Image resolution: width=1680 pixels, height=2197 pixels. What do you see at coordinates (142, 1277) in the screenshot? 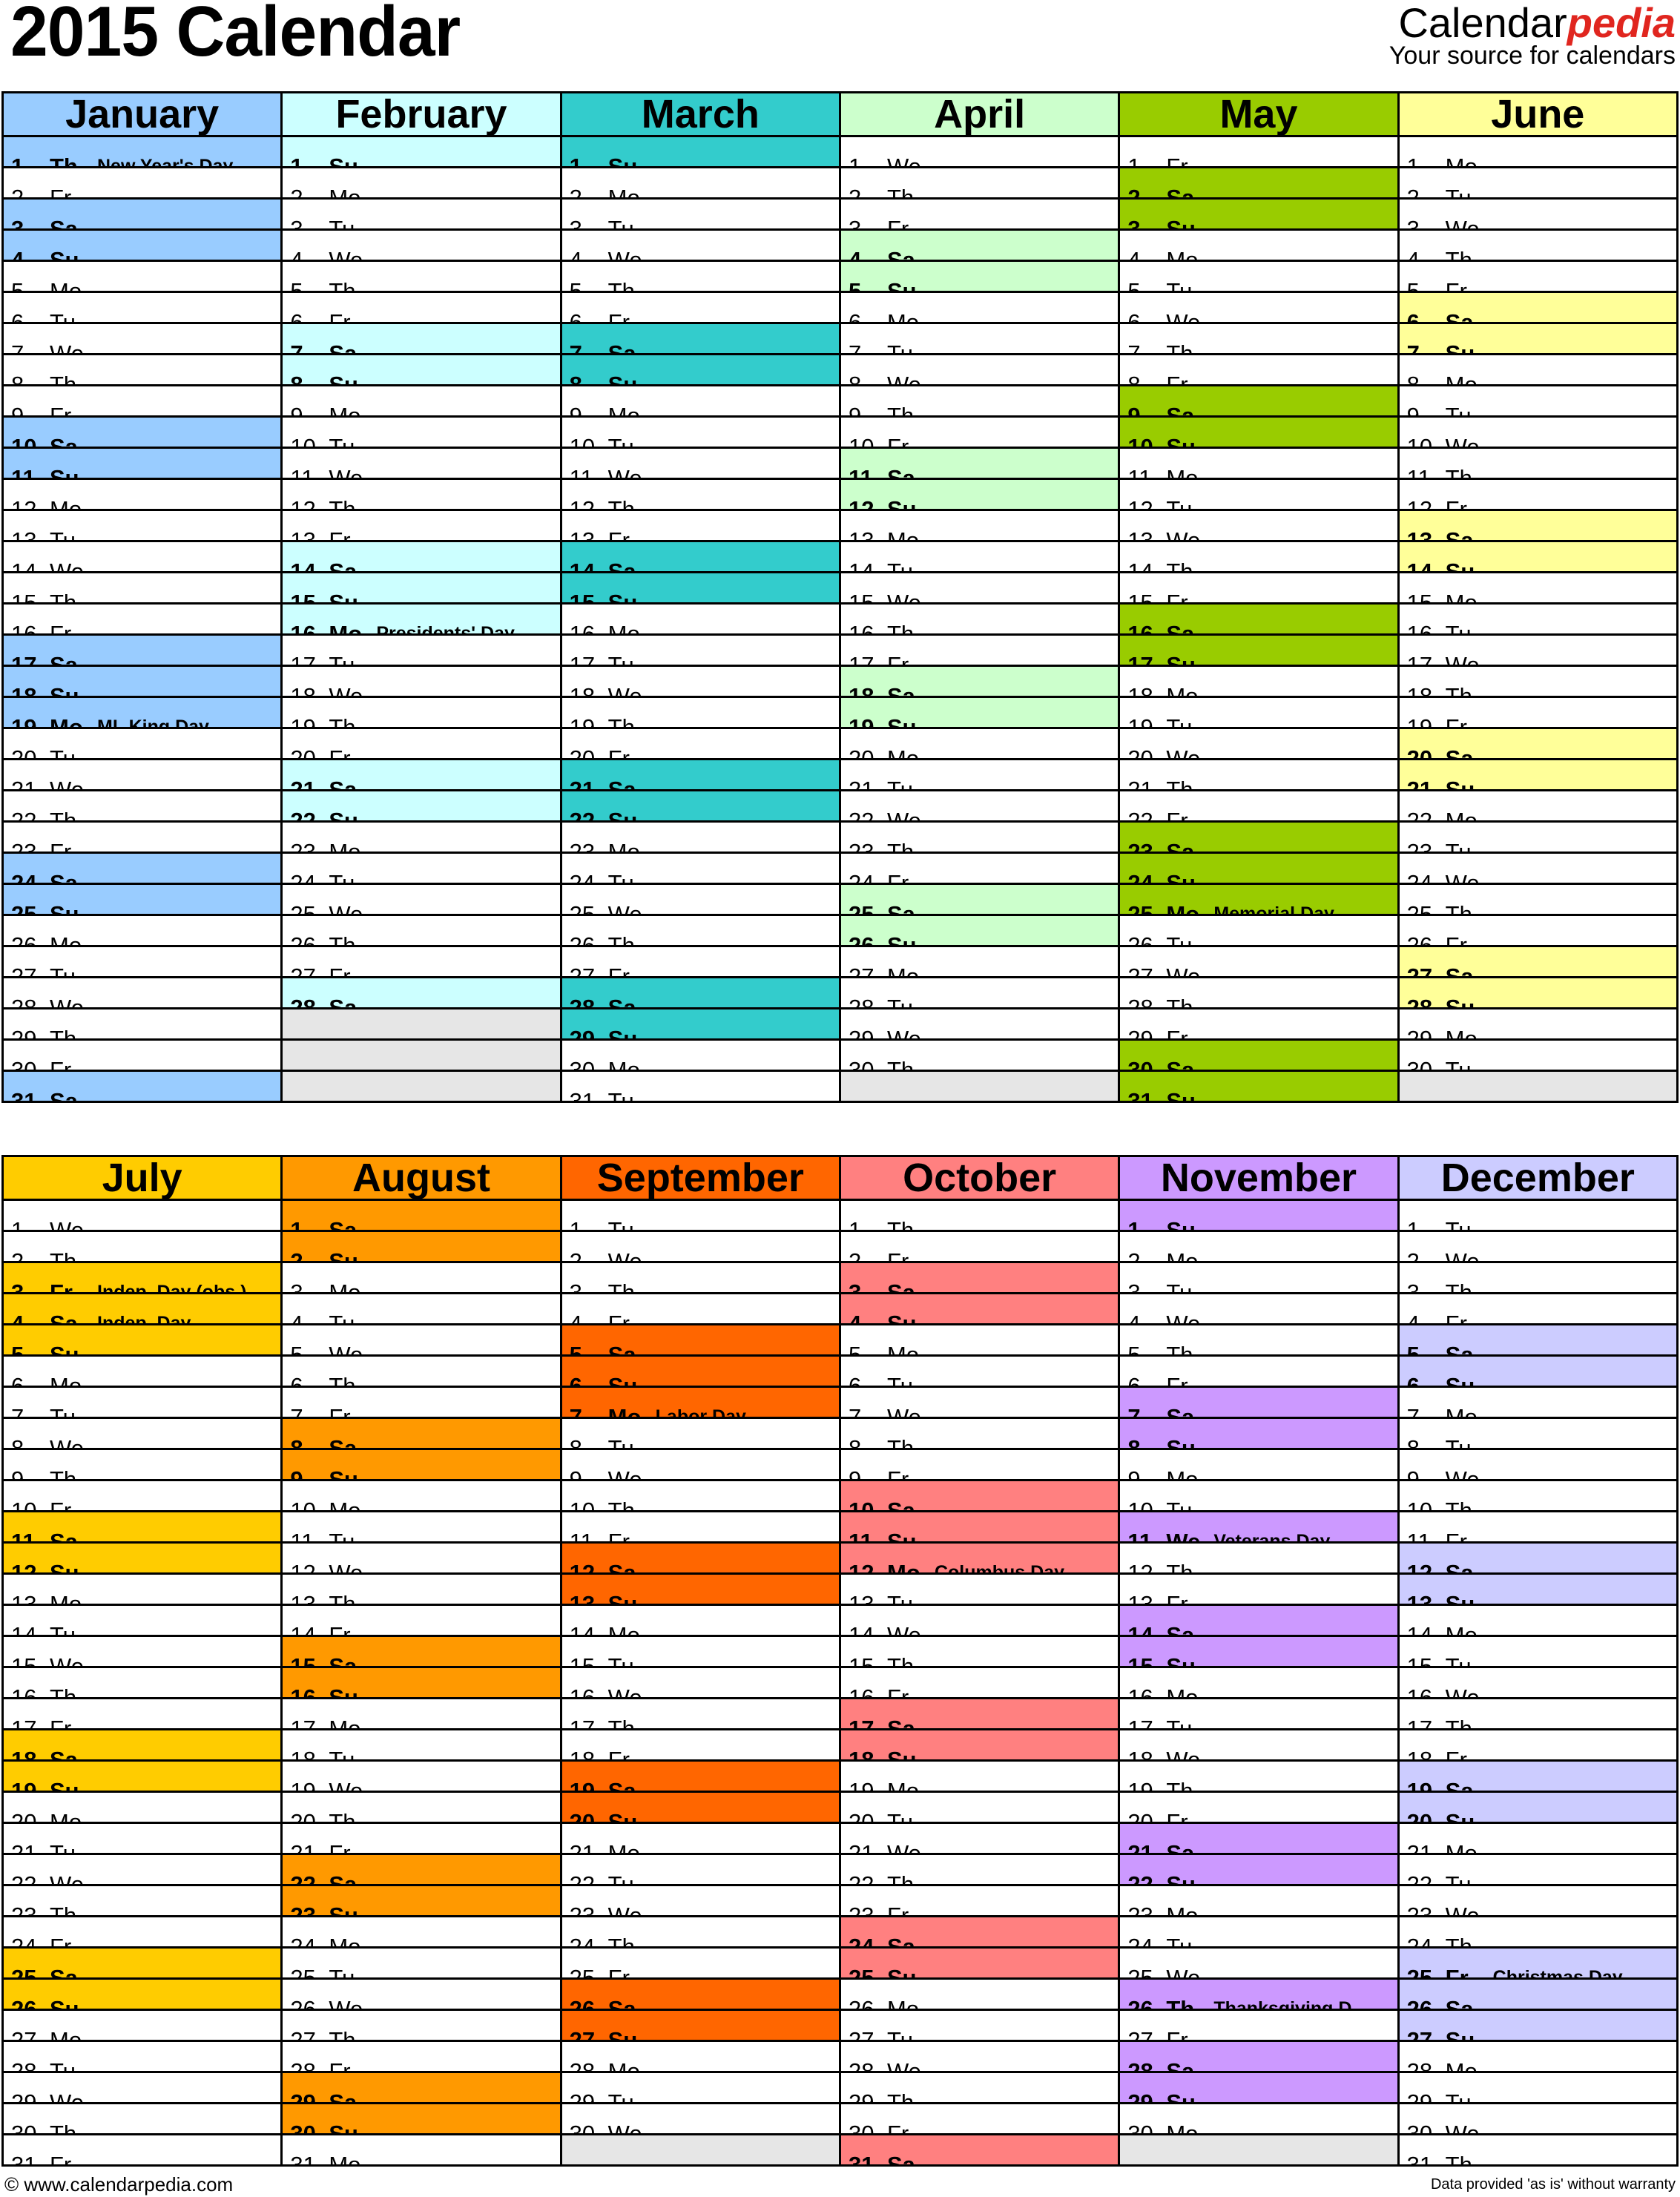
I see `day-cell: 3 Fr Indep. Day (obs.)` at bounding box center [142, 1277].